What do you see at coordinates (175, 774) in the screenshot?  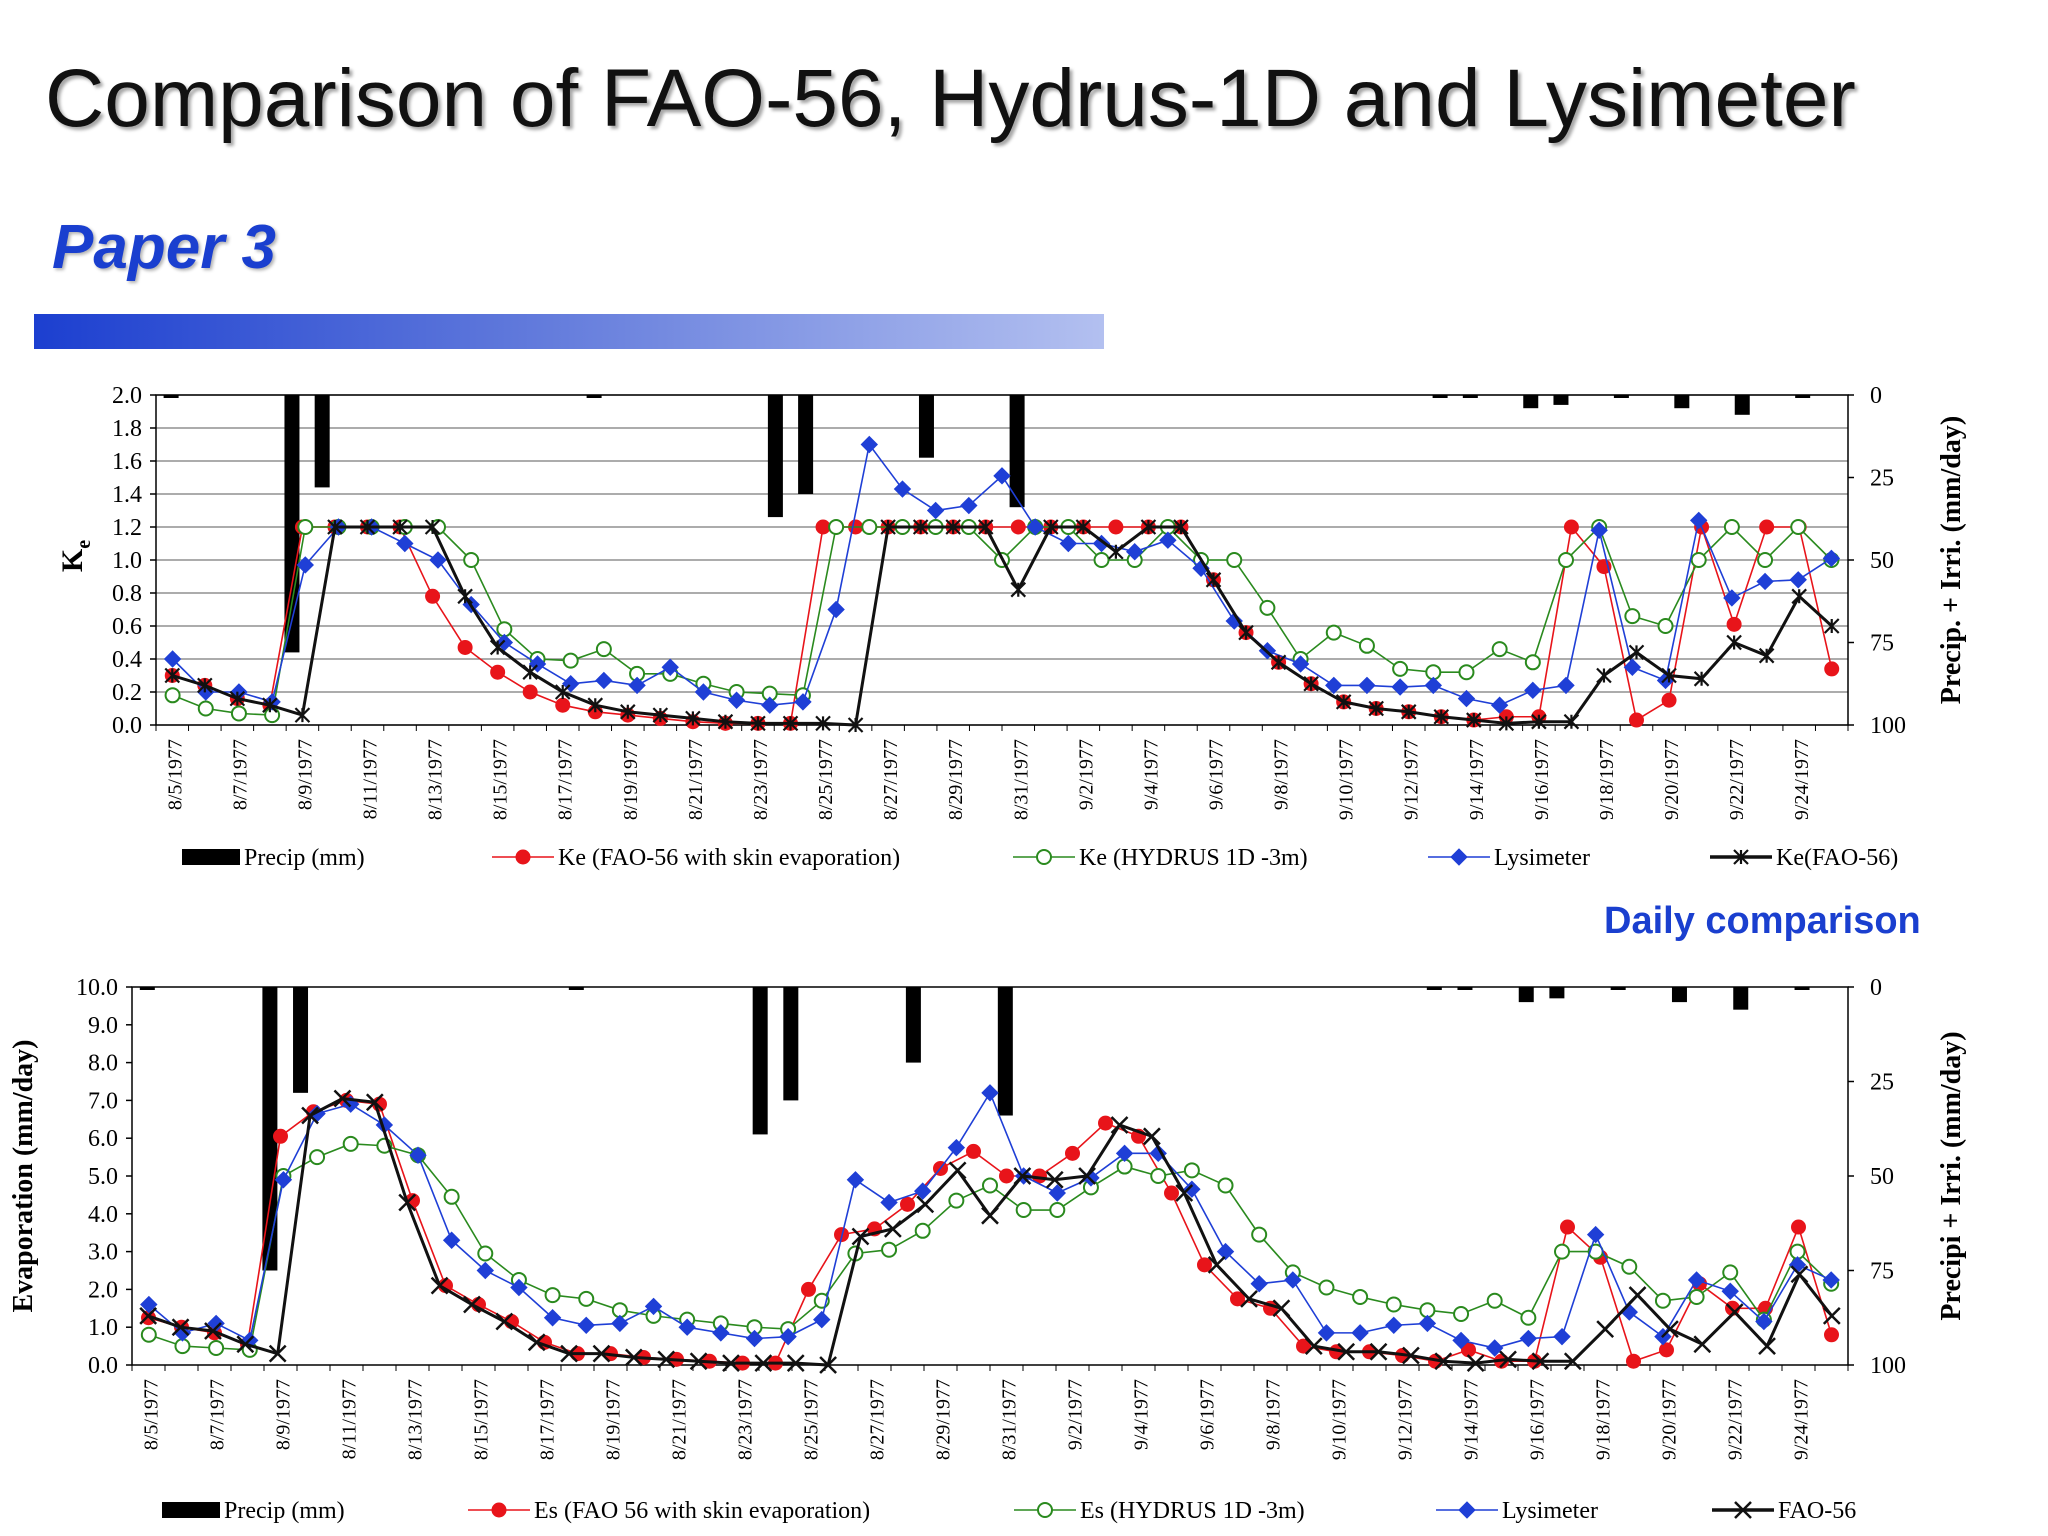 I see `x-tick-label: 8/5/1977` at bounding box center [175, 774].